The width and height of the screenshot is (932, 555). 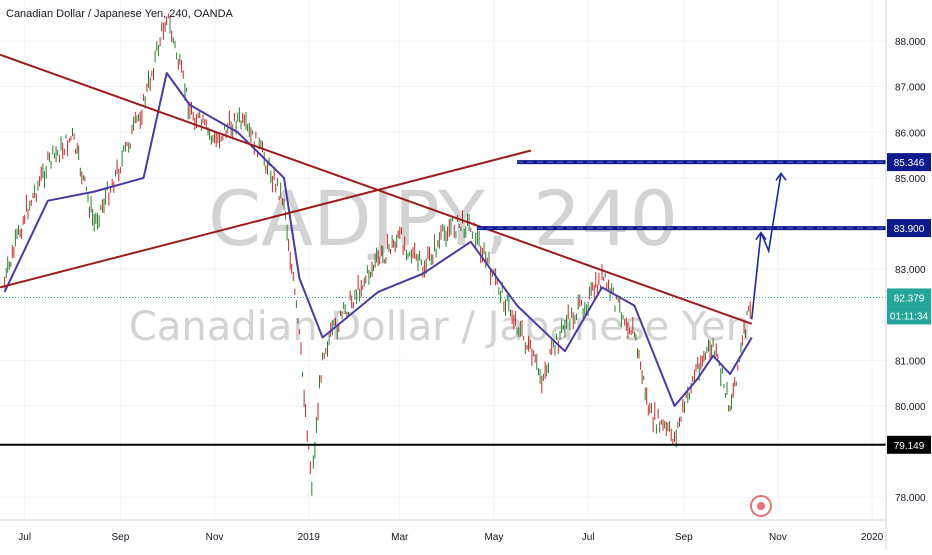 What do you see at coordinates (910, 88) in the screenshot?
I see `price-axis-tick-label: 87.000` at bounding box center [910, 88].